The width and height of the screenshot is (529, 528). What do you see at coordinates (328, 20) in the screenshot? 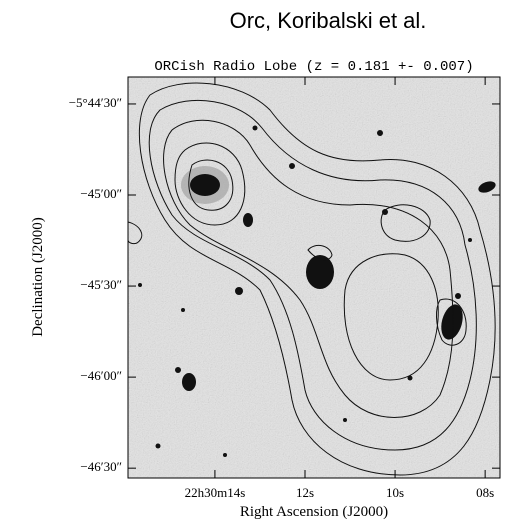
I see `header-text: Orc, Koribalski et al.` at bounding box center [328, 20].